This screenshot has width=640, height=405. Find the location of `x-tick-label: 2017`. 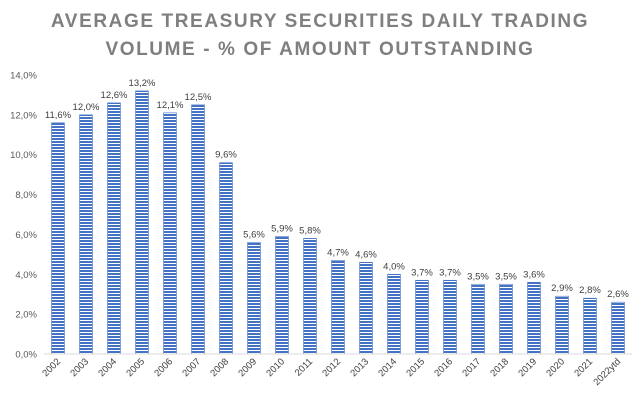

x-tick-label: 2017 is located at coordinates (471, 367).